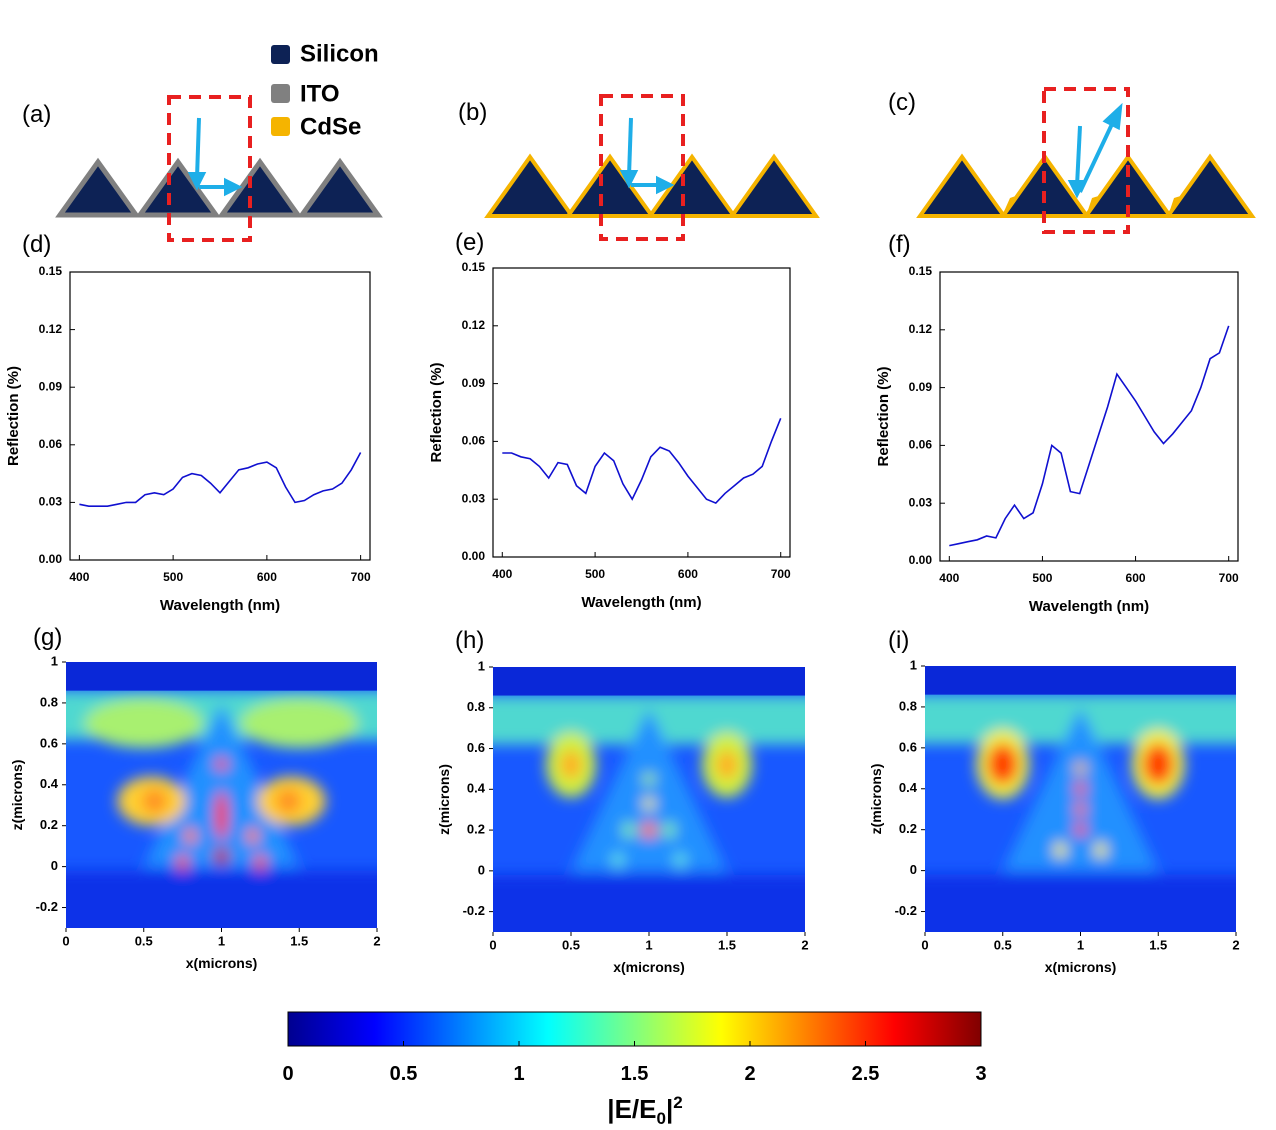 The width and height of the screenshot is (1276, 1130). I want to click on legend-label: Silicon, so click(339, 53).